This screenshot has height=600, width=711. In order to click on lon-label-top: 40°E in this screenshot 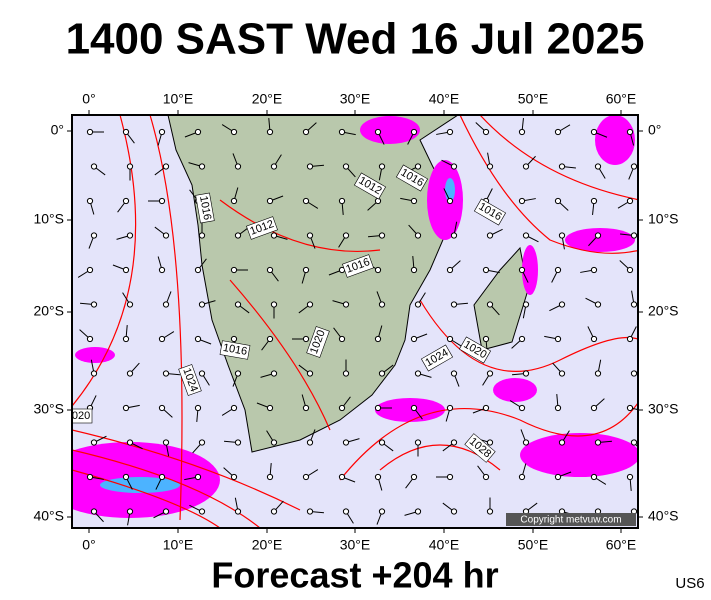, I will do `click(444, 99)`.